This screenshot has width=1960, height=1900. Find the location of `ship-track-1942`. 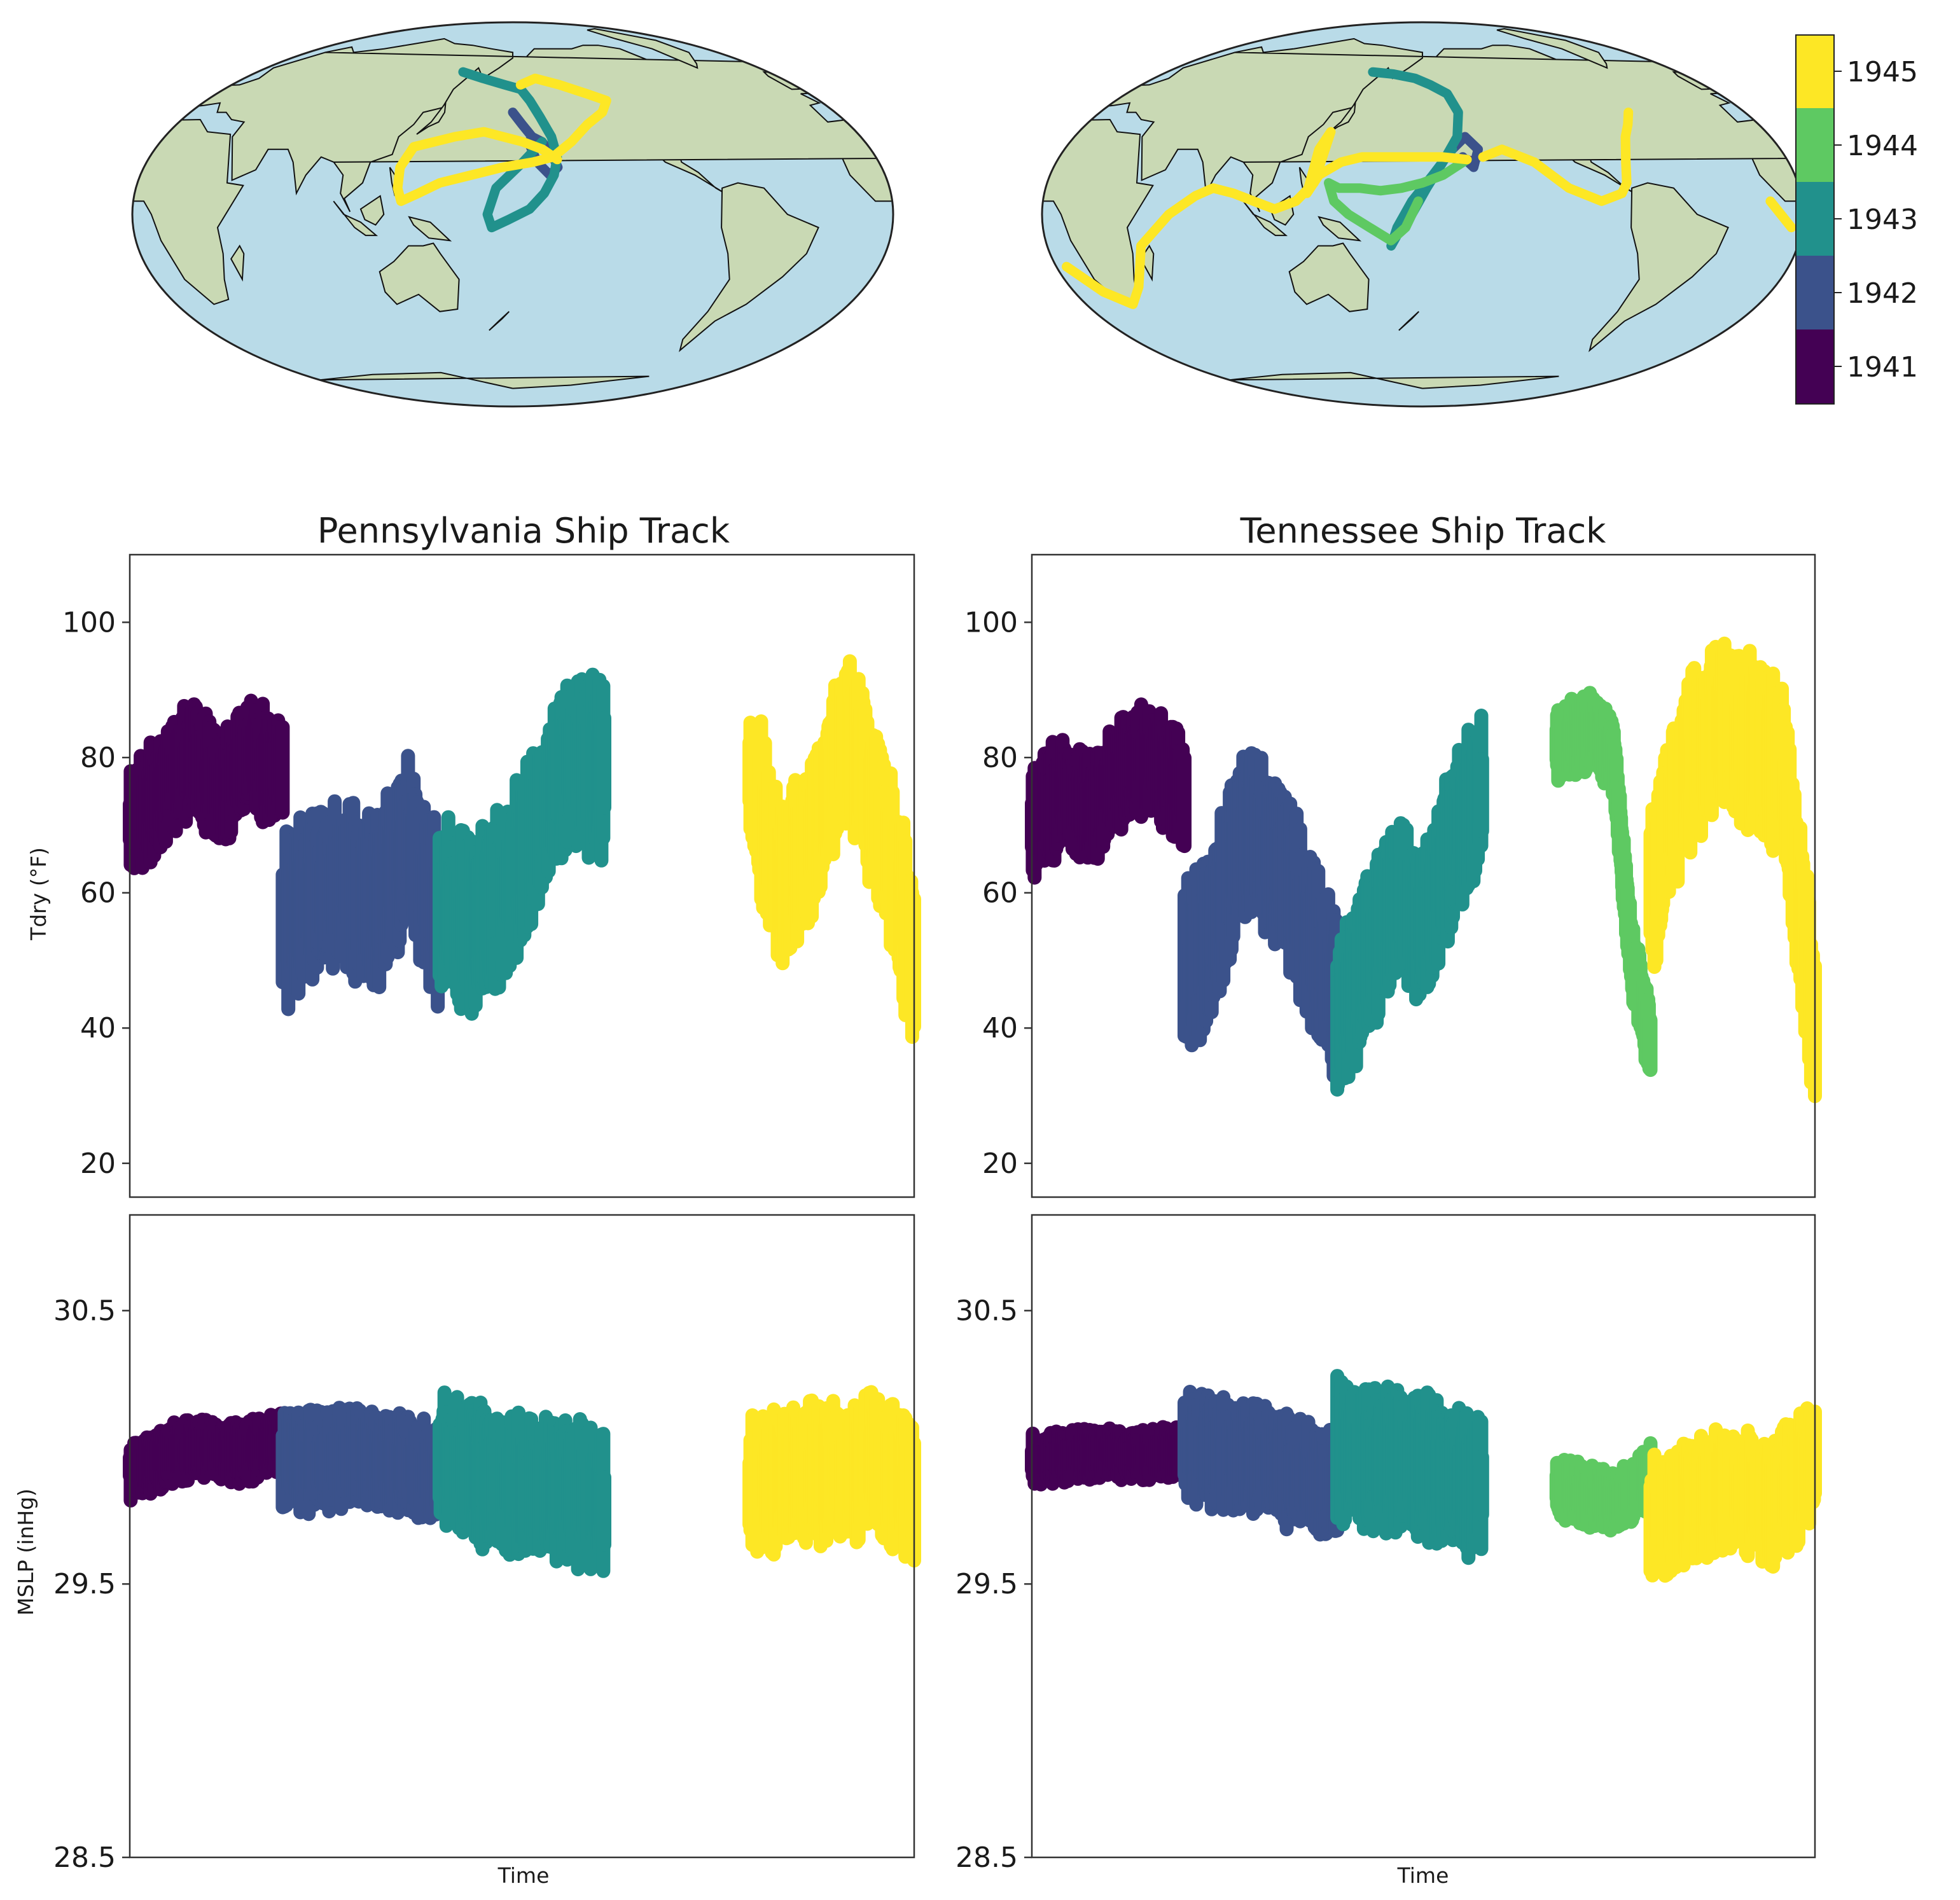

ship-track-1942 is located at coordinates (1465, 152).